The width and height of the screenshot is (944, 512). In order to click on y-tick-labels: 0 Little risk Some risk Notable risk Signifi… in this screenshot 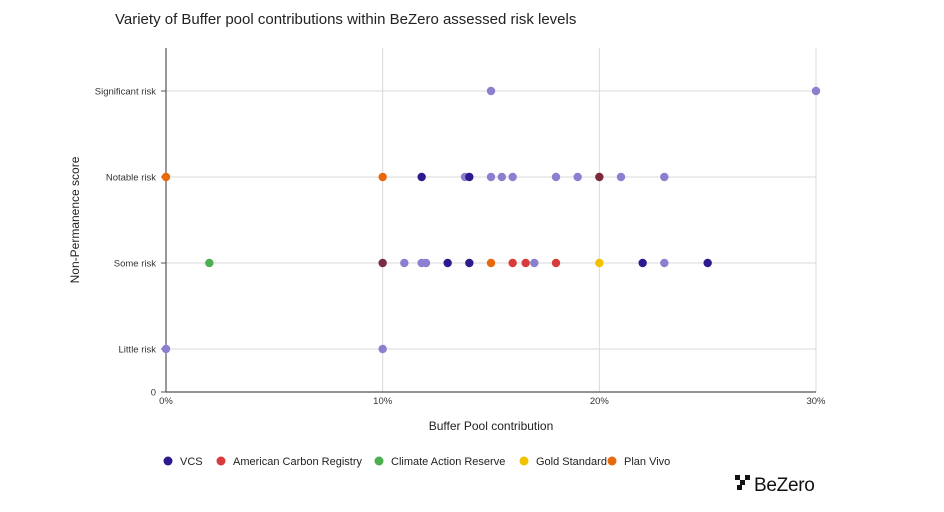, I will do `click(130, 243)`.